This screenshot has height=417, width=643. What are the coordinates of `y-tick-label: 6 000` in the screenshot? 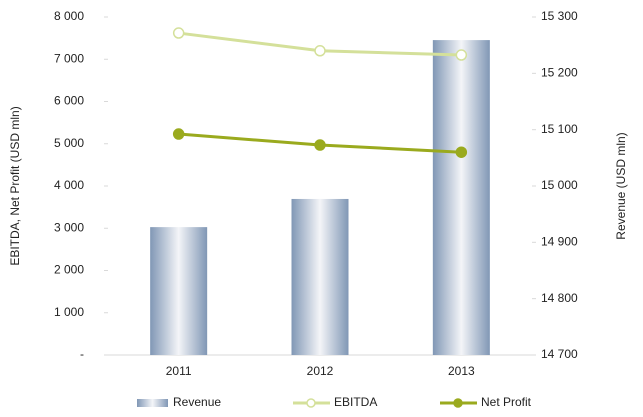 It's located at (69, 101).